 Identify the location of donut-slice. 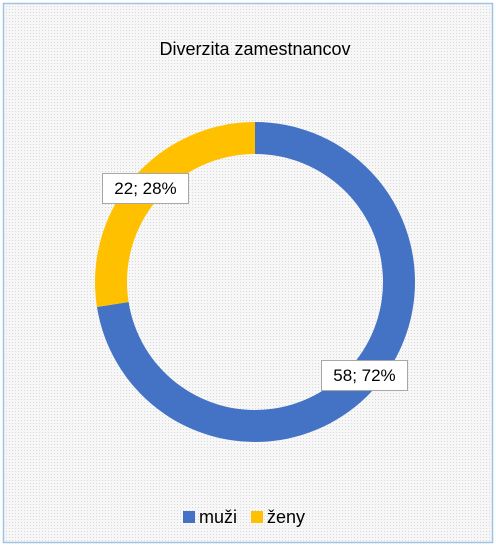
(174, 214).